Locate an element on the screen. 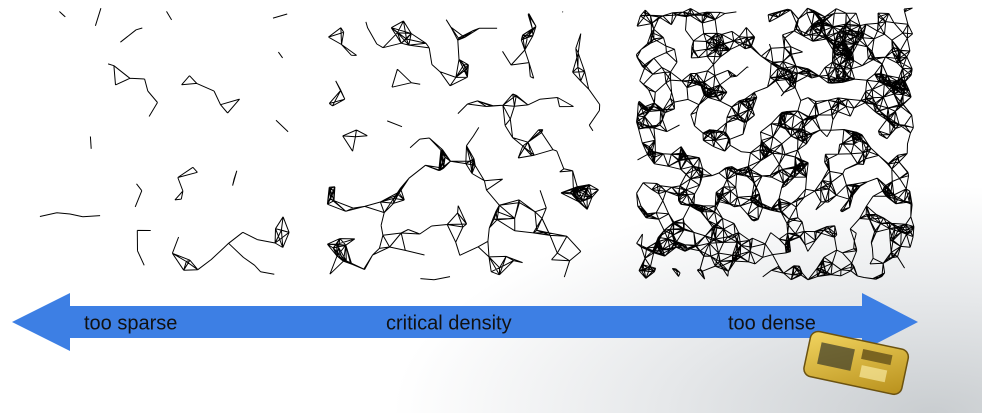 This screenshot has height=413, width=982. sensor-node is located at coordinates (856, 363).